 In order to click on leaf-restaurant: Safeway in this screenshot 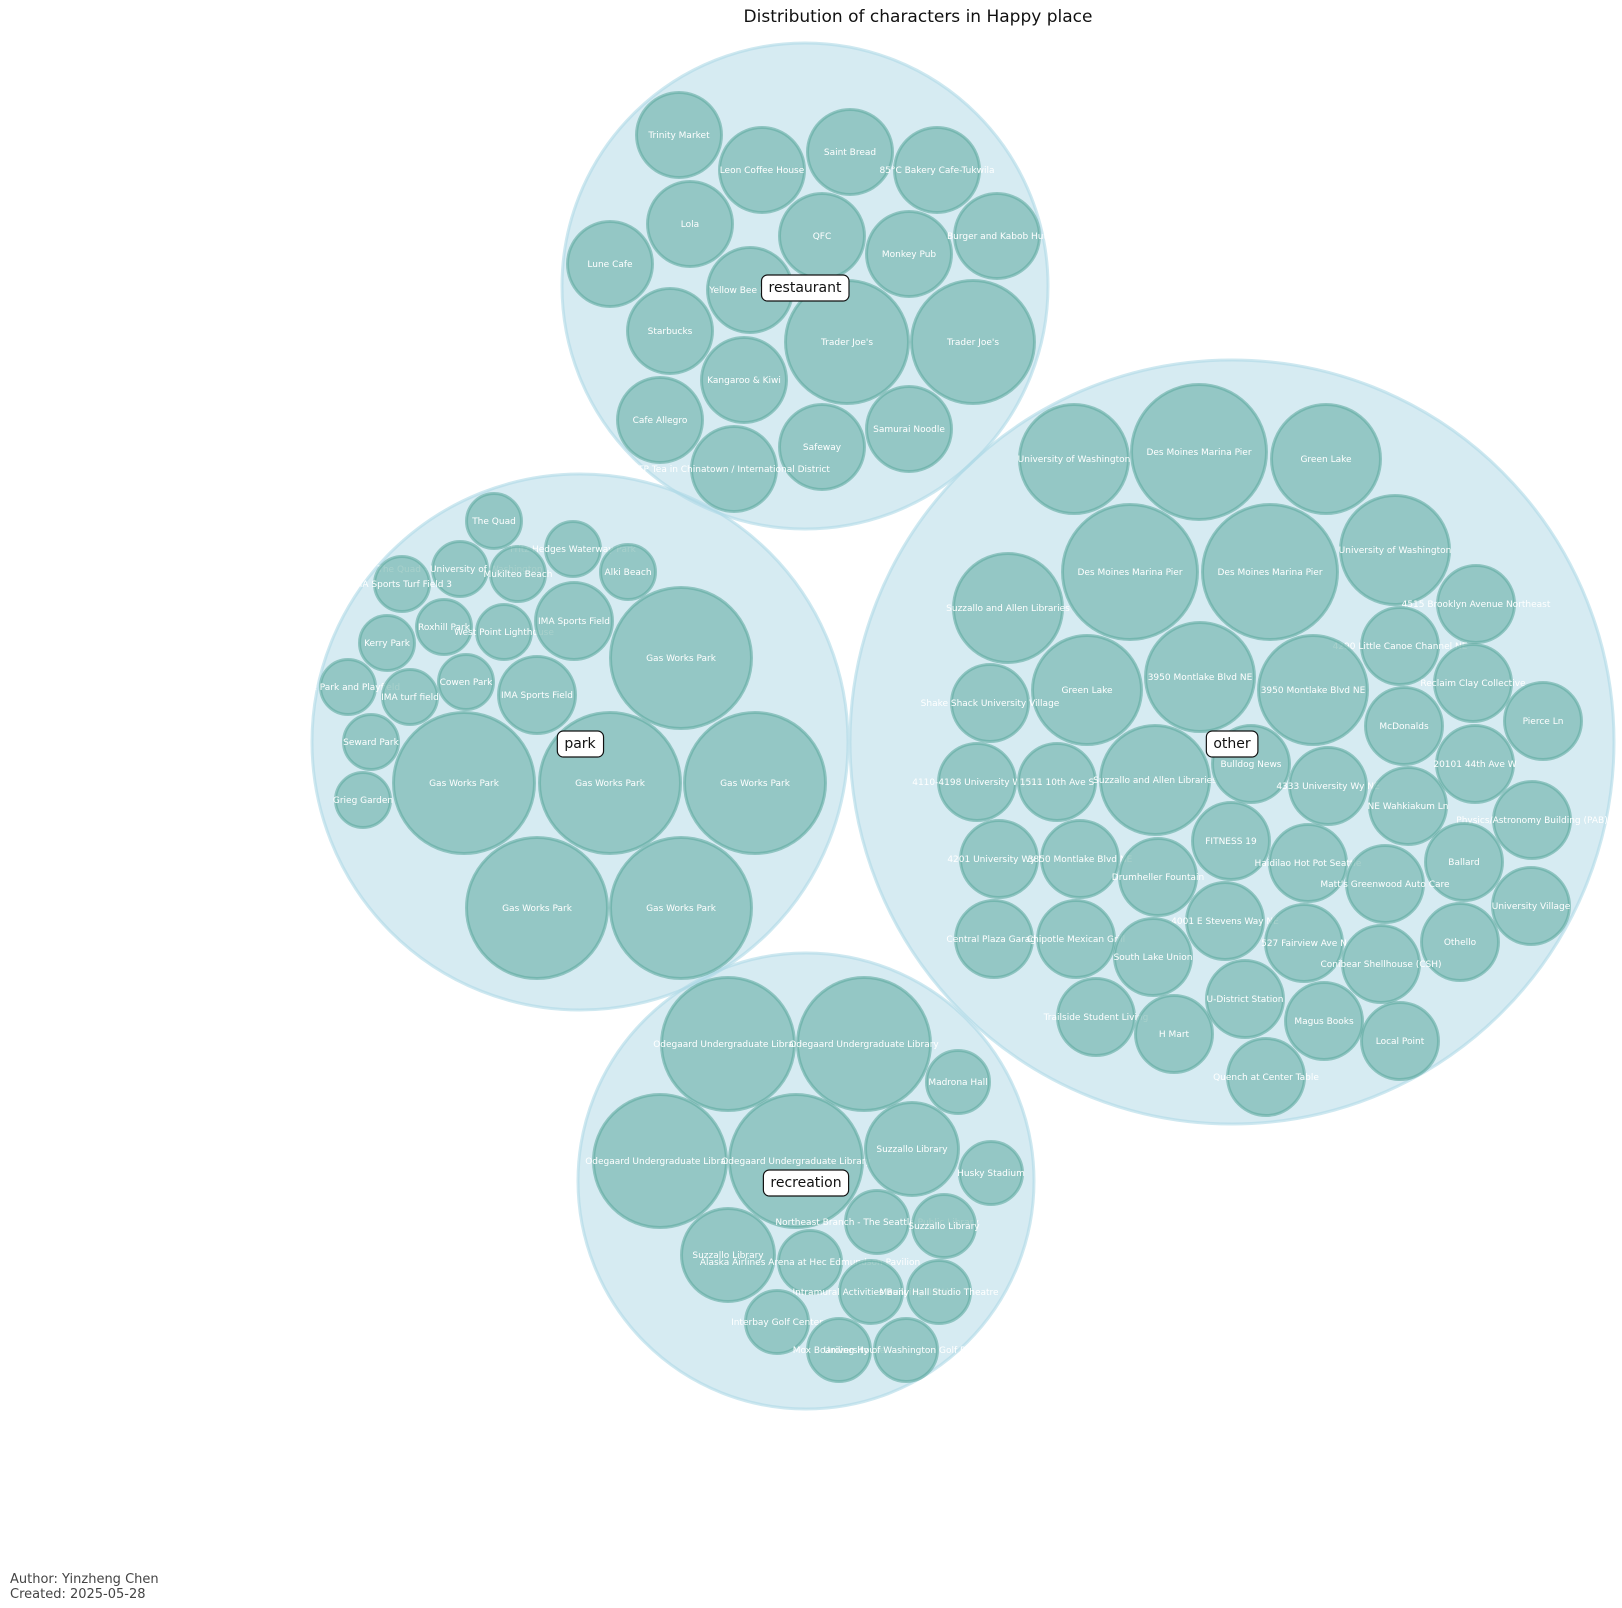, I will do `click(822, 447)`.